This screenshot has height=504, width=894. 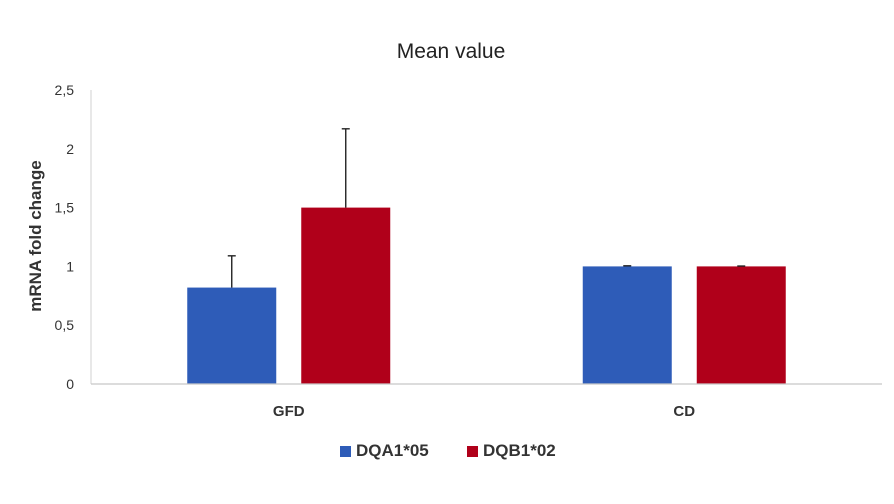 I want to click on x-axis: GFD CD, so click(x=486, y=401).